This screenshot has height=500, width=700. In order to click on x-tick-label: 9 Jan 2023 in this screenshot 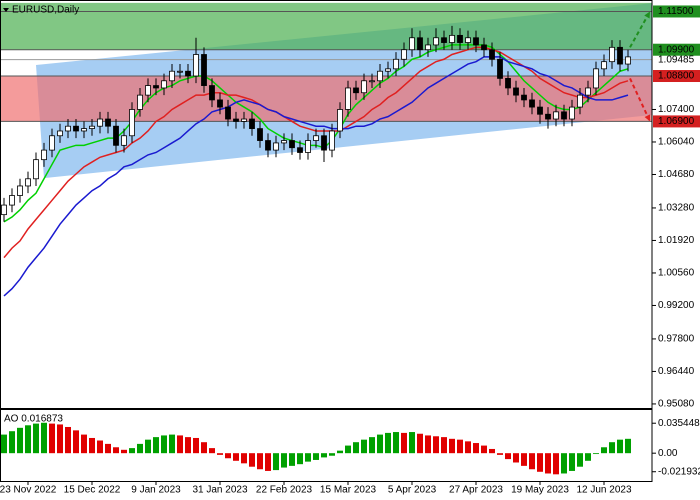, I will do `click(156, 490)`.